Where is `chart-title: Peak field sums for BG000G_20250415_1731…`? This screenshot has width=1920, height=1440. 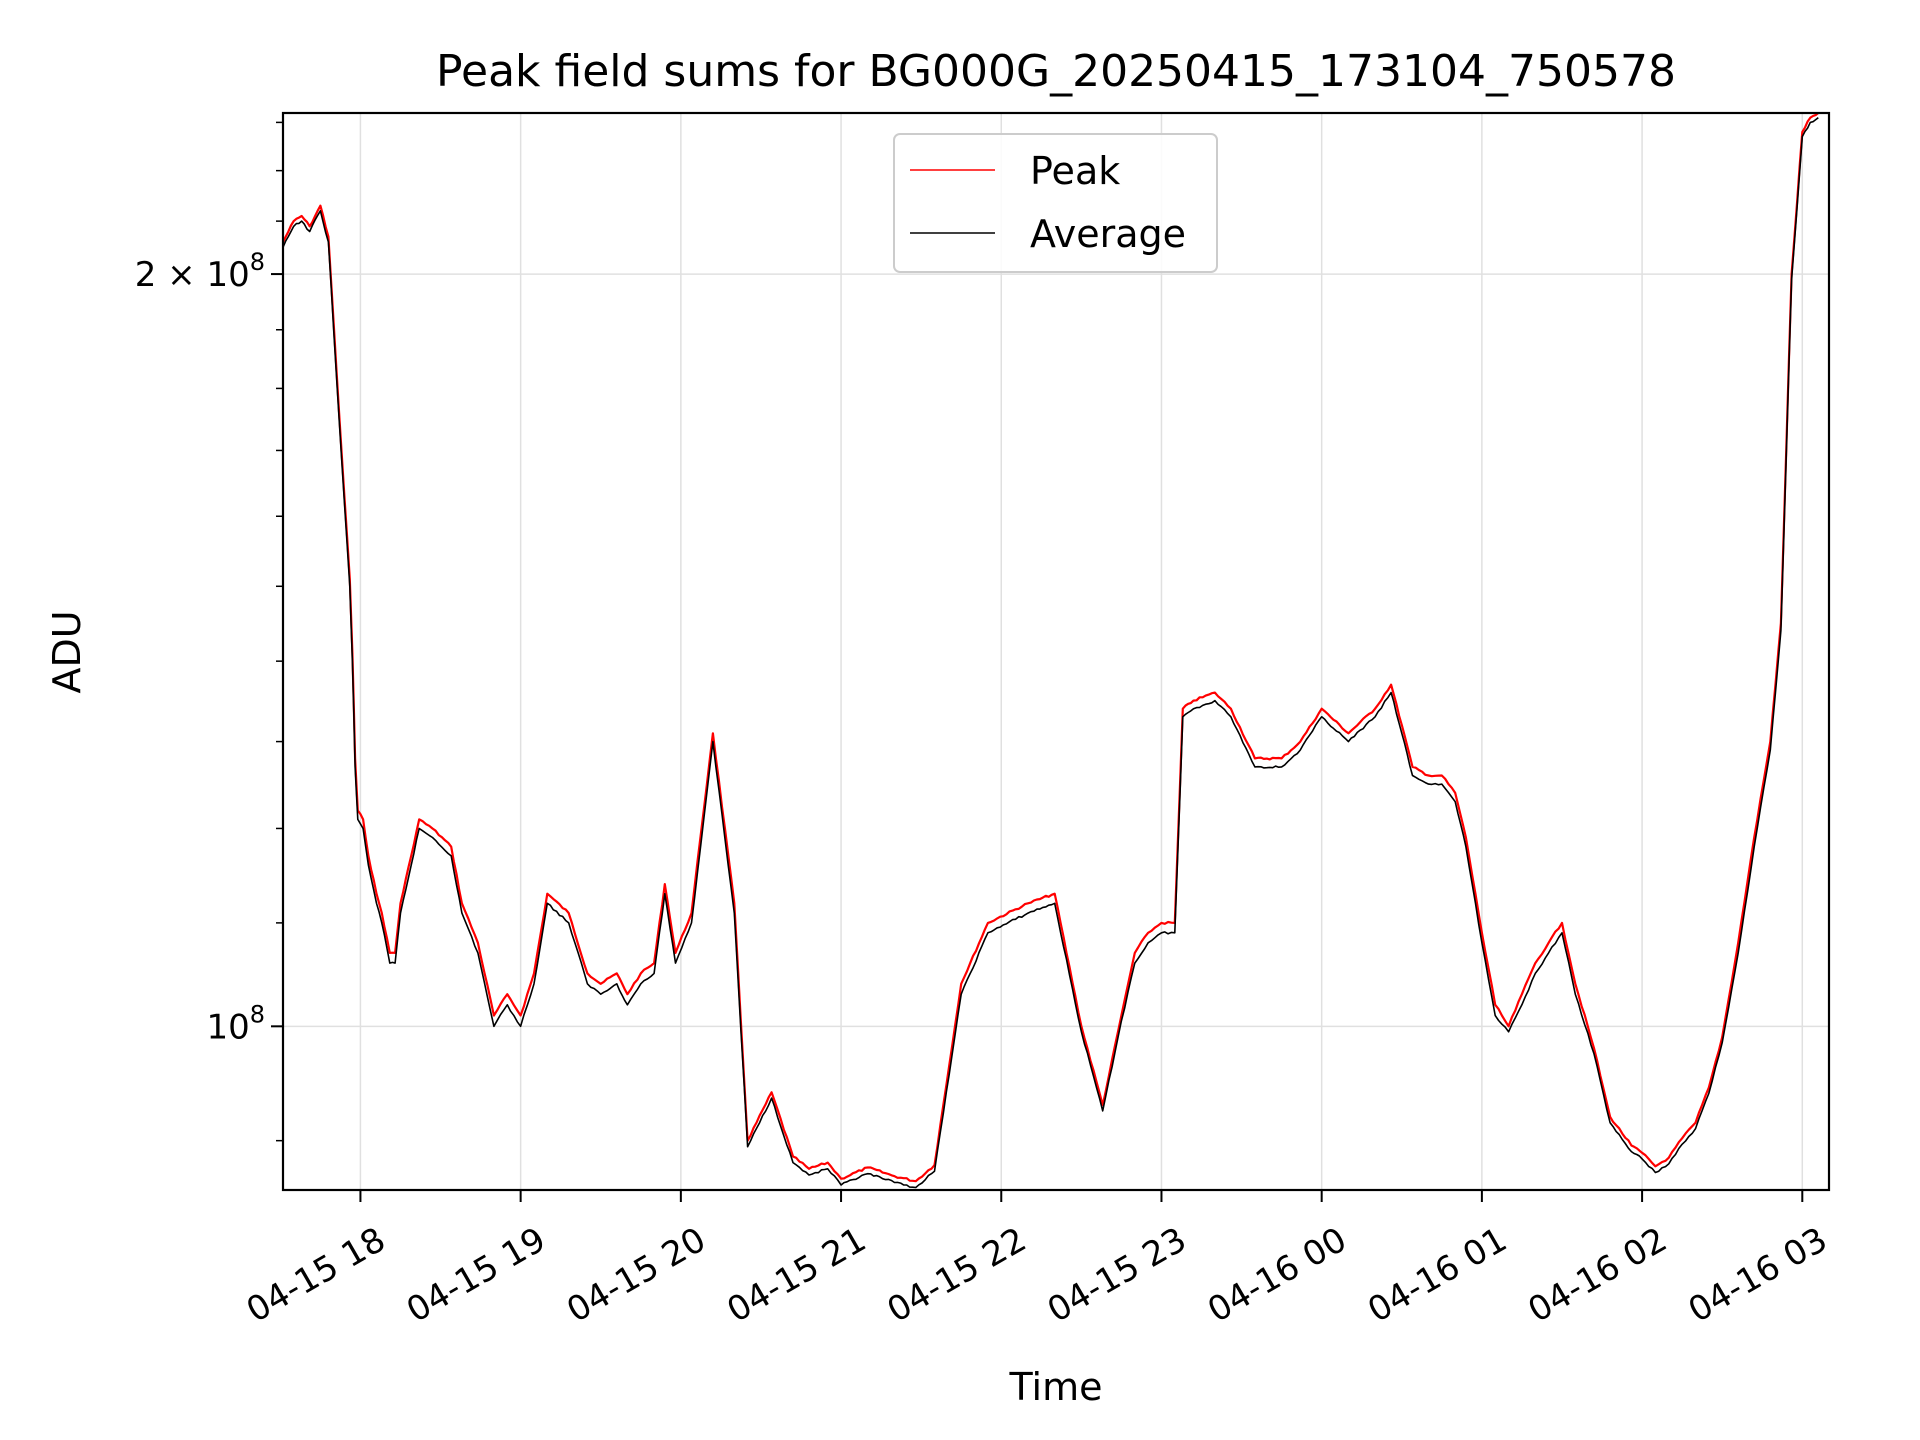 chart-title: Peak field sums for BG000G_20250415_1731… is located at coordinates (1056, 71).